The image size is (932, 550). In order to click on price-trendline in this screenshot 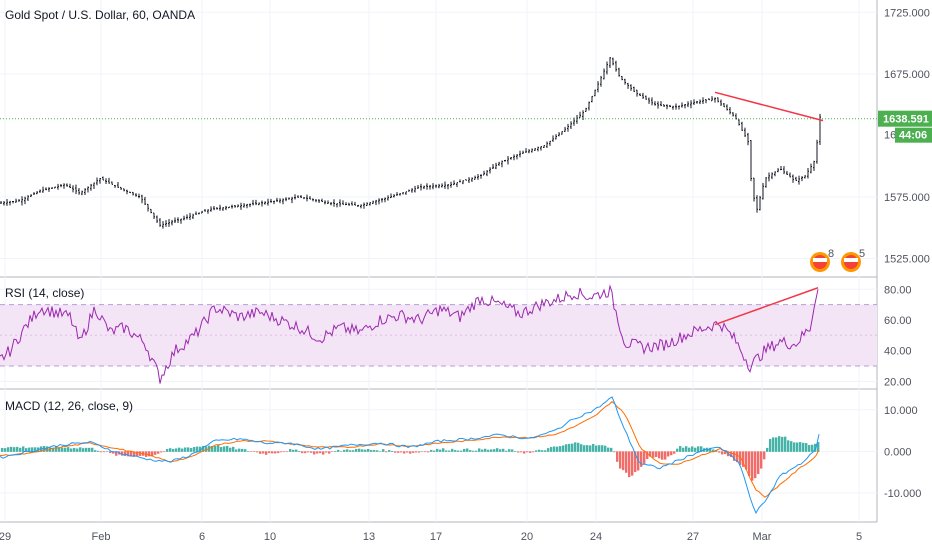, I will do `click(769, 106)`.